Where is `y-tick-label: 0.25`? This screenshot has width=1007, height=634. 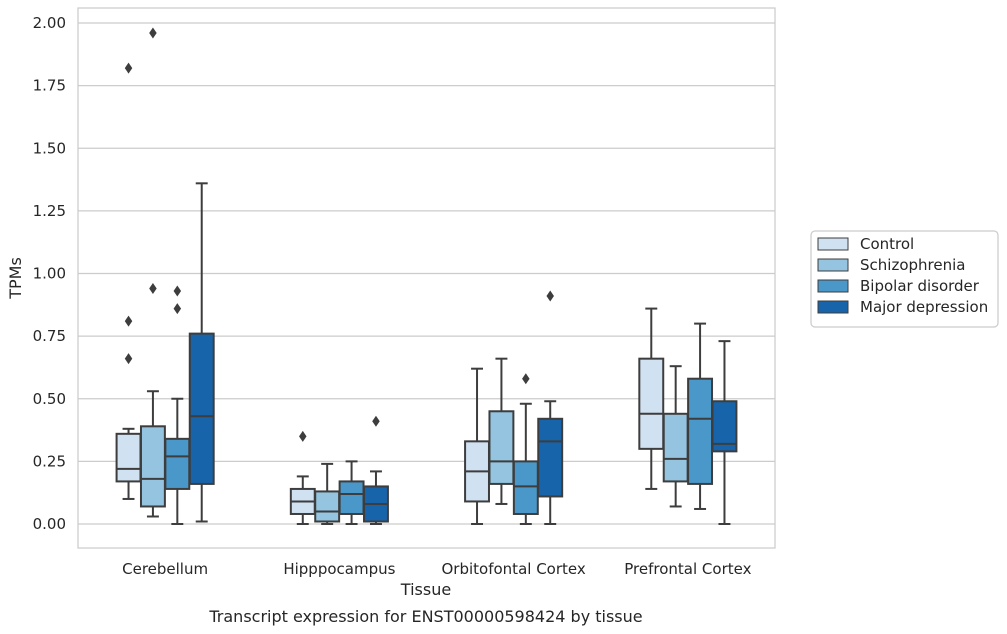 y-tick-label: 0.25 is located at coordinates (49, 461).